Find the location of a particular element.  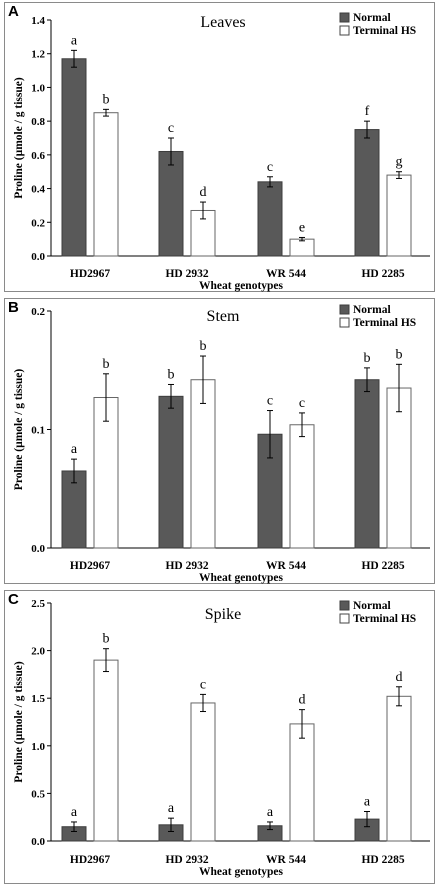

chart-title: Spike is located at coordinates (223, 614).